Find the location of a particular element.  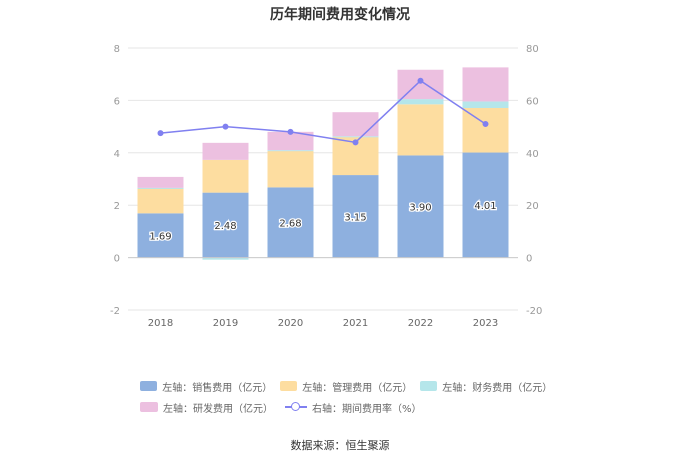

legend-item-rnd: 左轴：研发费用（亿元） is located at coordinates (206, 407).